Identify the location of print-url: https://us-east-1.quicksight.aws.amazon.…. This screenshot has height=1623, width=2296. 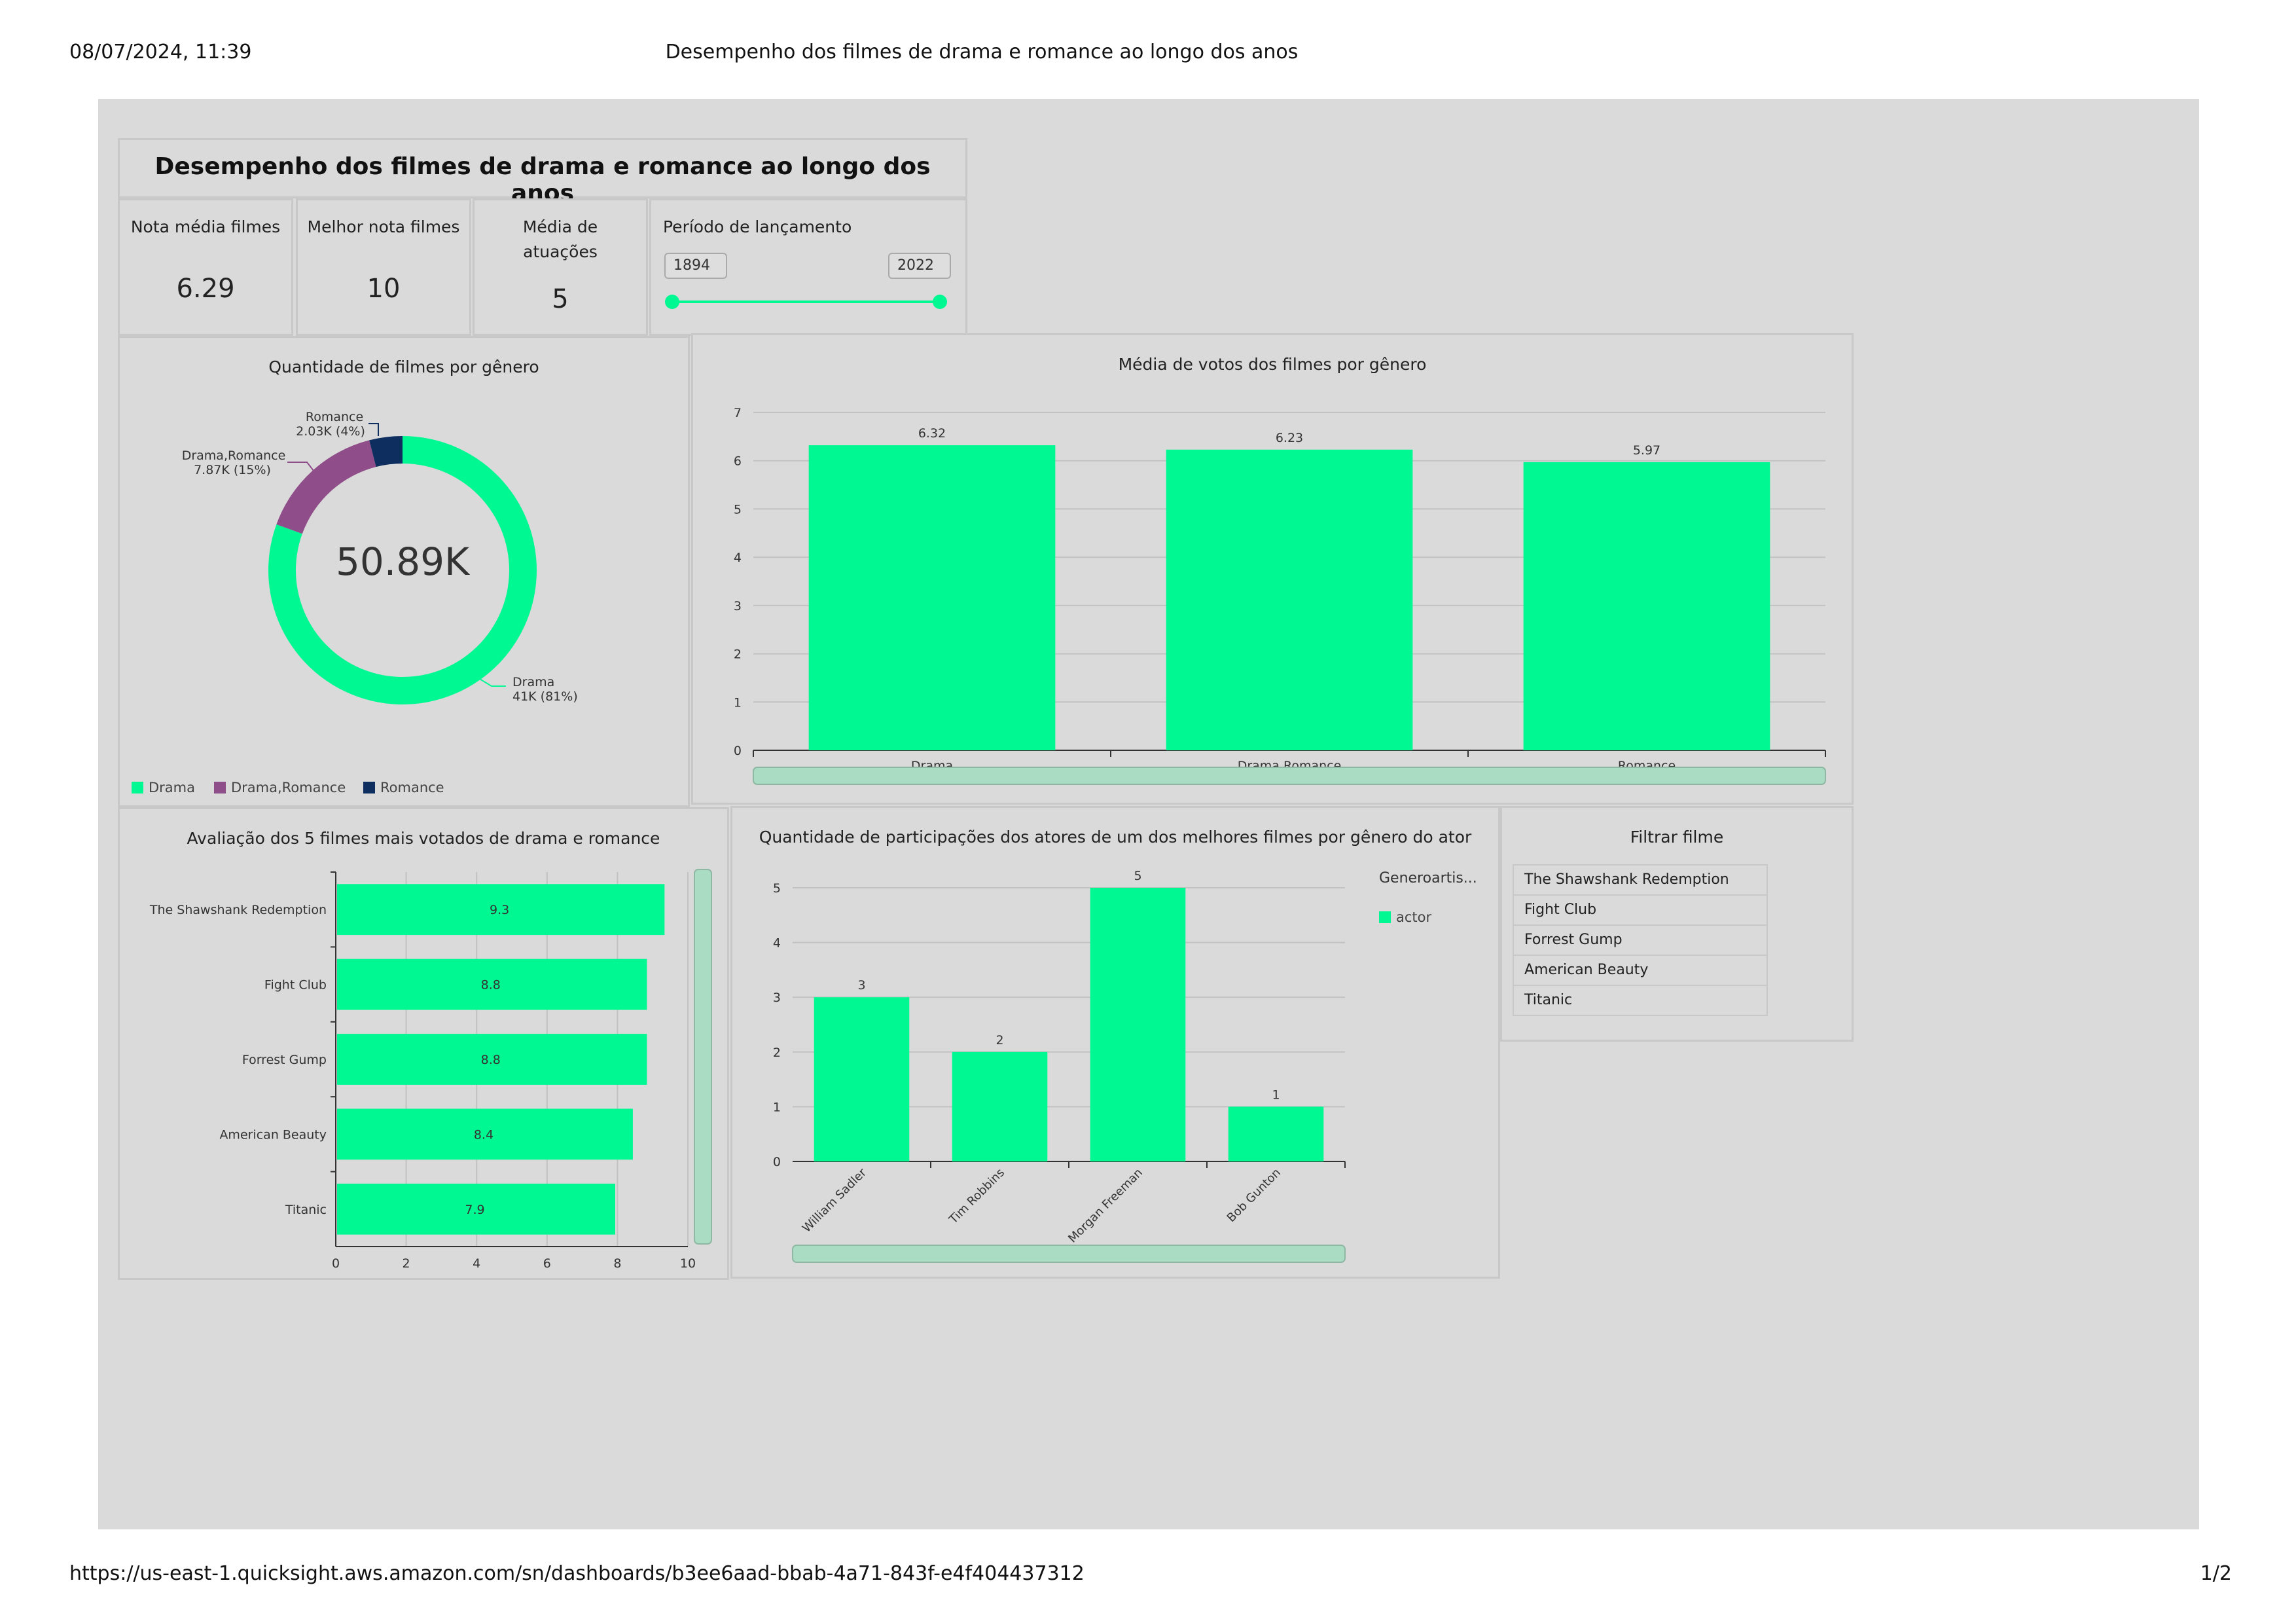
(577, 1573).